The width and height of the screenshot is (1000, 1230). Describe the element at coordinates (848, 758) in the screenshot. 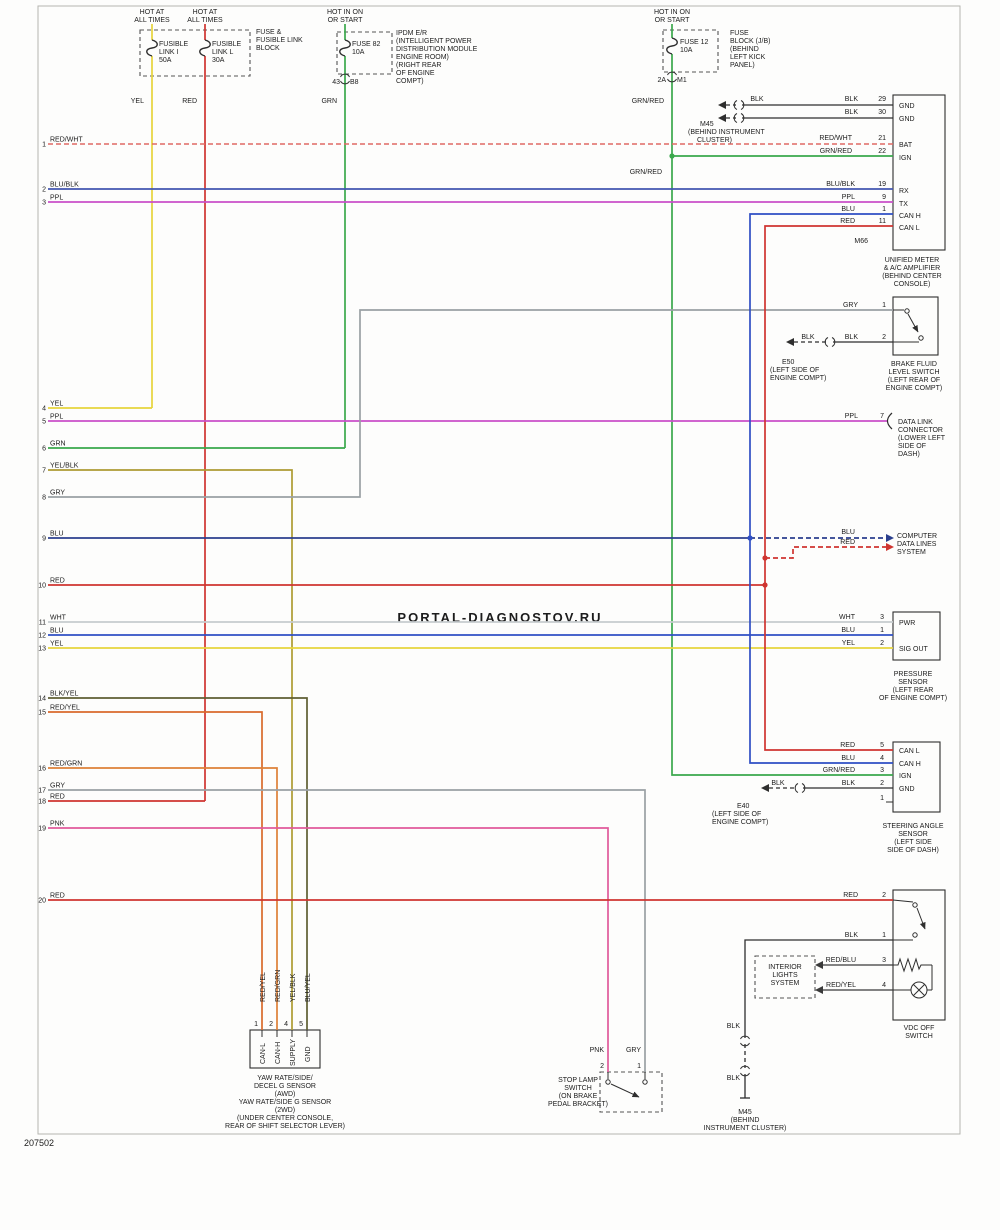

I see `diagram-label: BLU` at that location.